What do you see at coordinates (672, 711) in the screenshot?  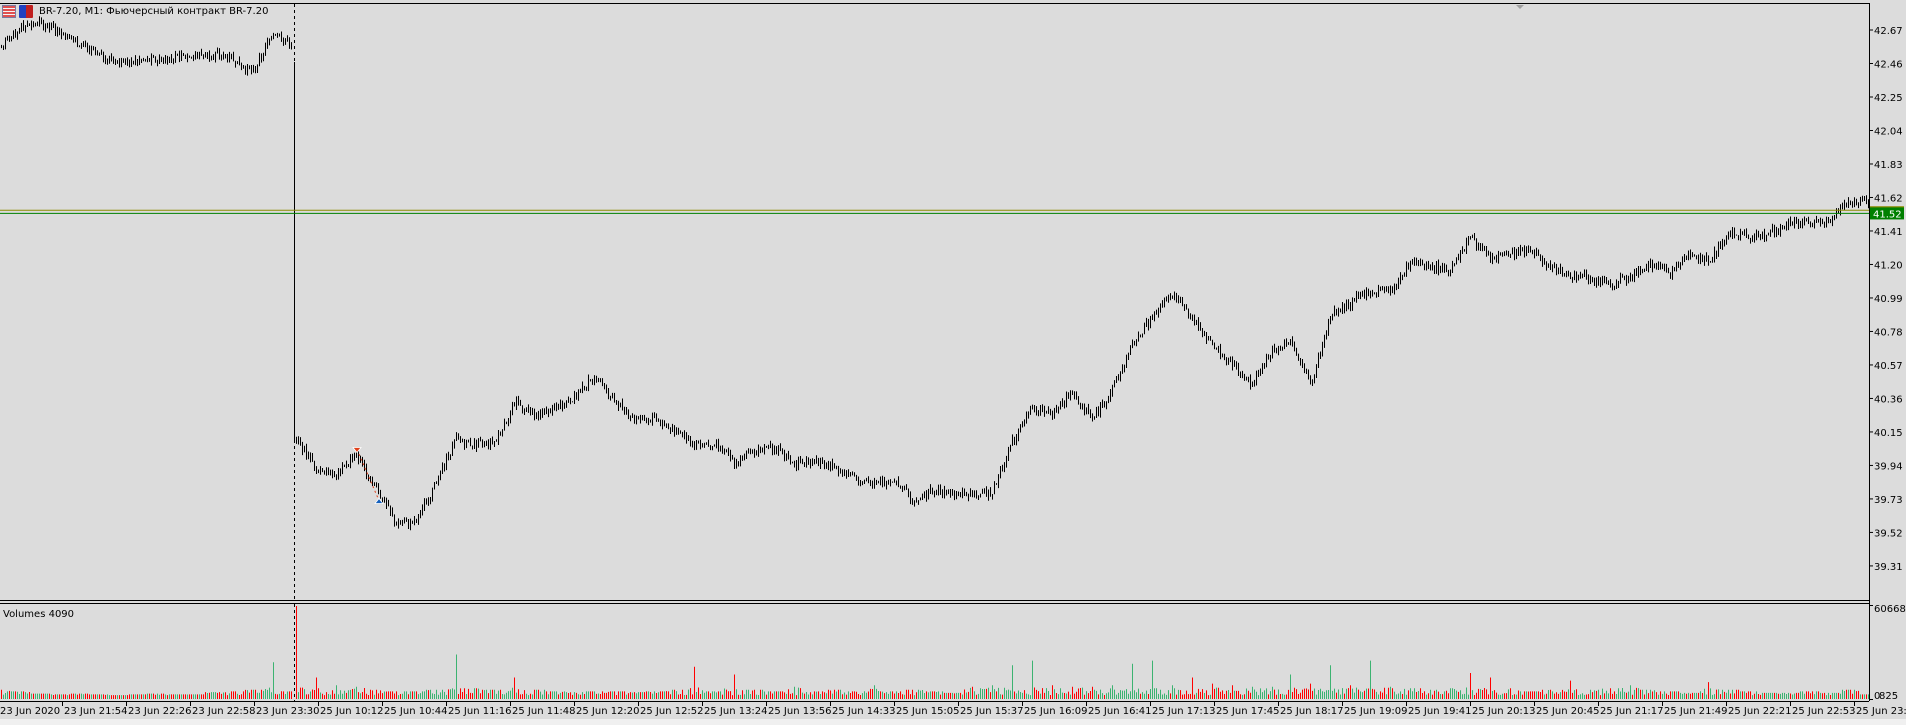 I see `time-tick-label: 25 Jun 12:52` at bounding box center [672, 711].